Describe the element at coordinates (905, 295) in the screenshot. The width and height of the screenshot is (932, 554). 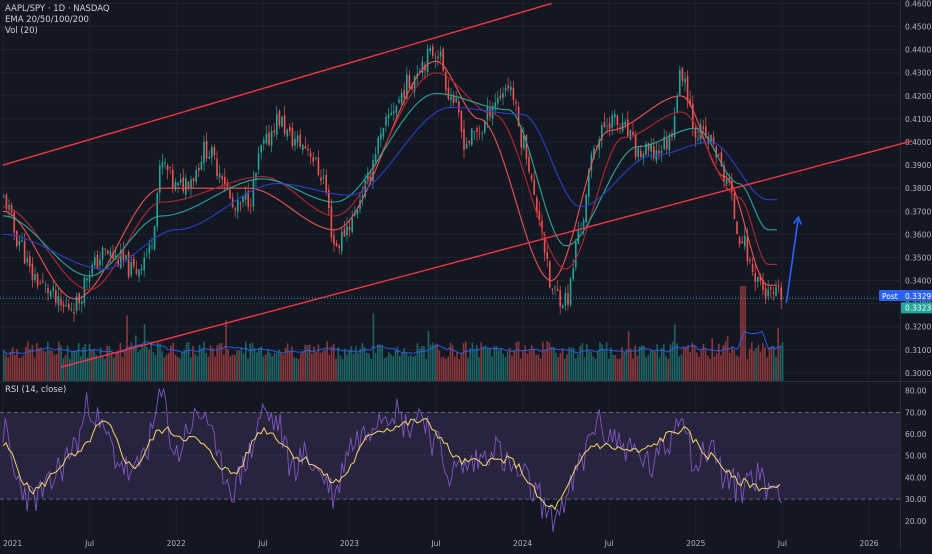
I see `post-price-tag-bg` at that location.